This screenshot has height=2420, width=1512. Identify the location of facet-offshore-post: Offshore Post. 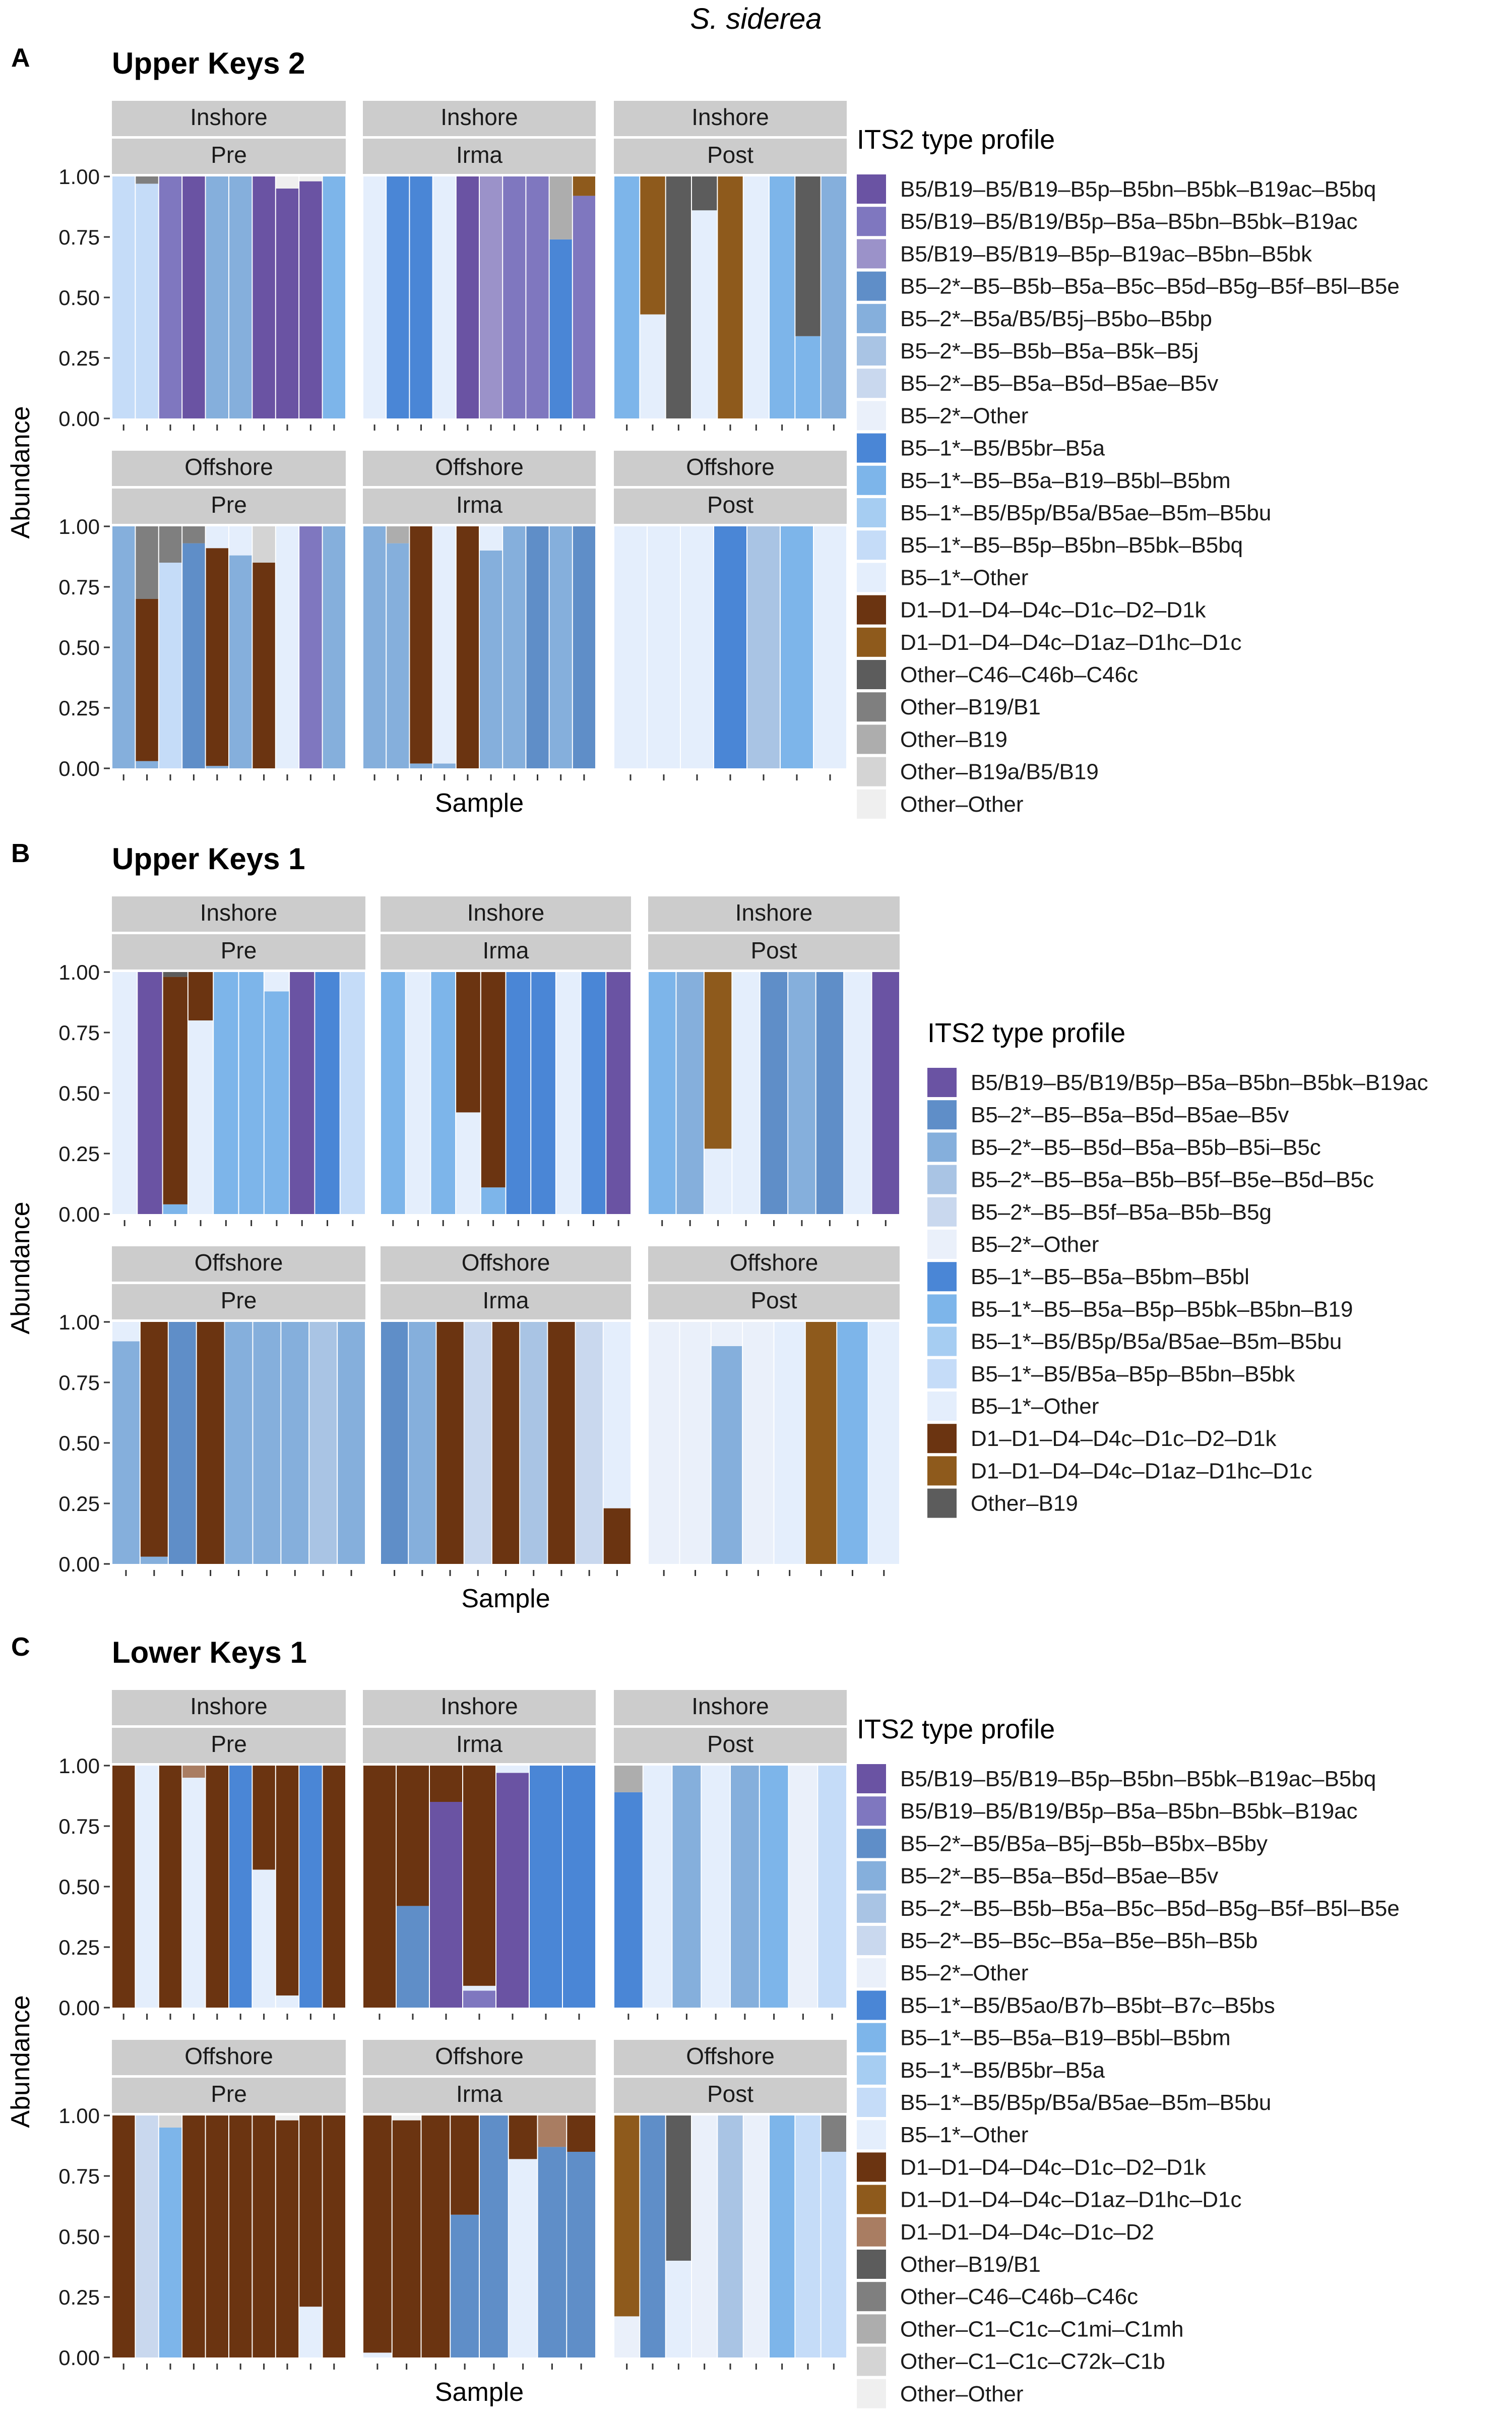
(730, 615).